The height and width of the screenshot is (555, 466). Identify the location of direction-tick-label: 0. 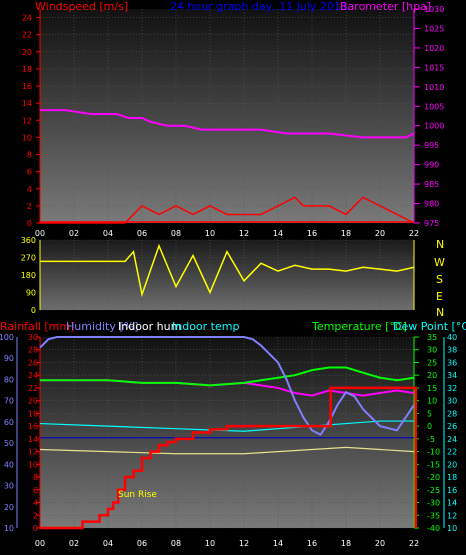
(33, 310).